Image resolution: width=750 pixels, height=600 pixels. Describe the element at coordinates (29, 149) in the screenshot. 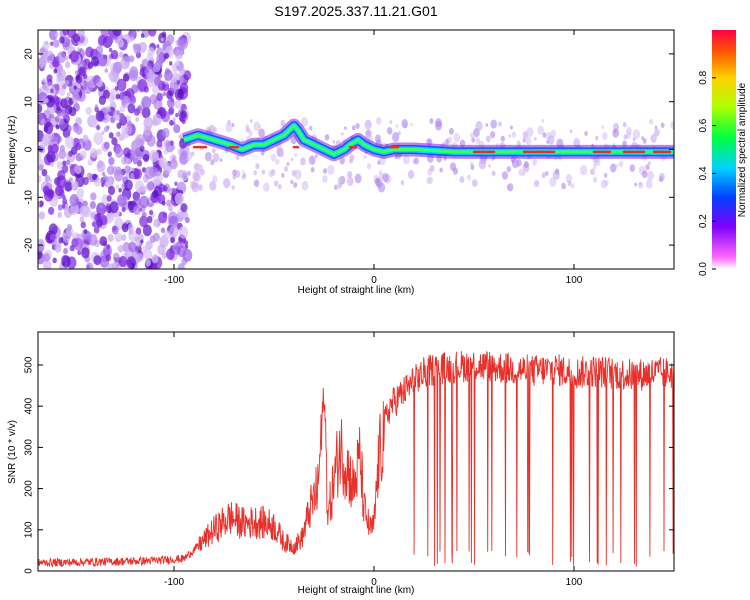

I see `spectrogram-y-tick-label: 0` at that location.